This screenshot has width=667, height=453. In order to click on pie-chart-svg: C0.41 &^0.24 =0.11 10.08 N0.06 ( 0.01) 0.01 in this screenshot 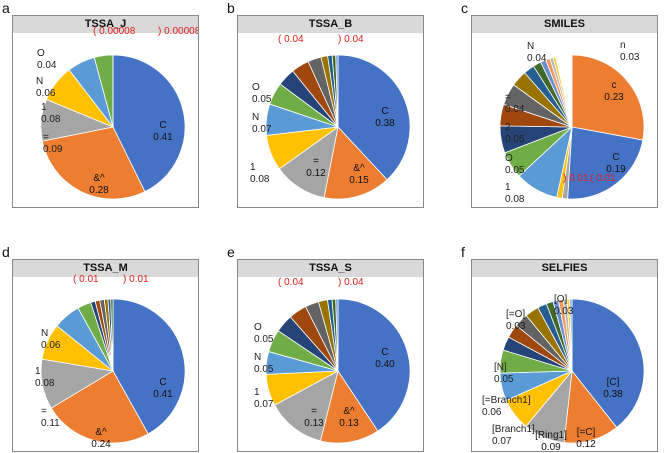, I will do `click(110, 362)`.